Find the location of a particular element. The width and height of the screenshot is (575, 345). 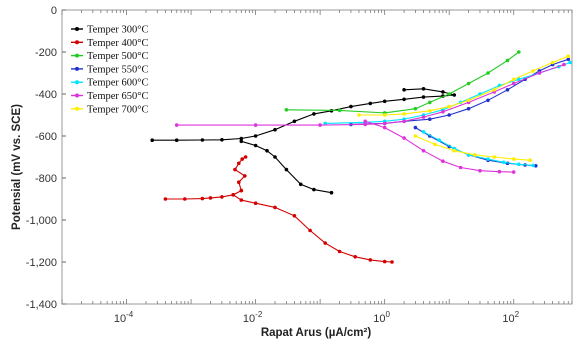

y-tick-label: -800 is located at coordinates (46, 179).